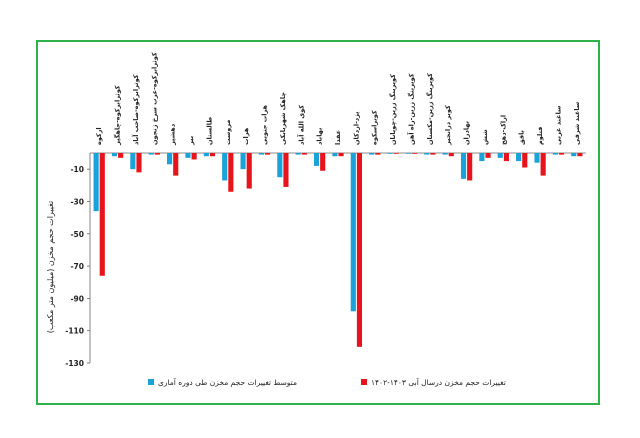  Describe the element at coordinates (77, 298) in the screenshot. I see `y-tick-label: -90` at that location.